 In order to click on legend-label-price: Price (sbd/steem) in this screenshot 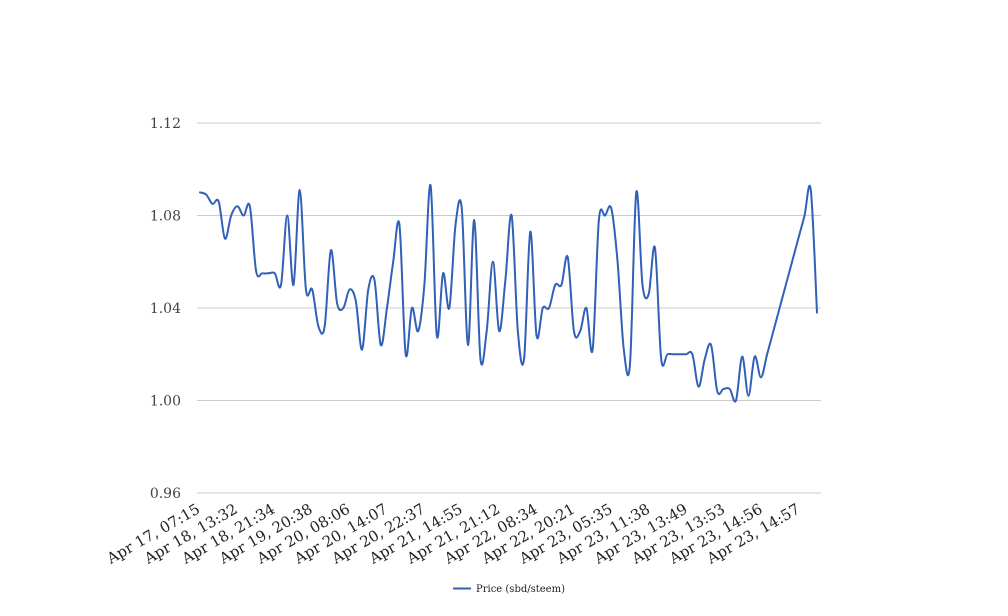, I will do `click(520, 589)`.